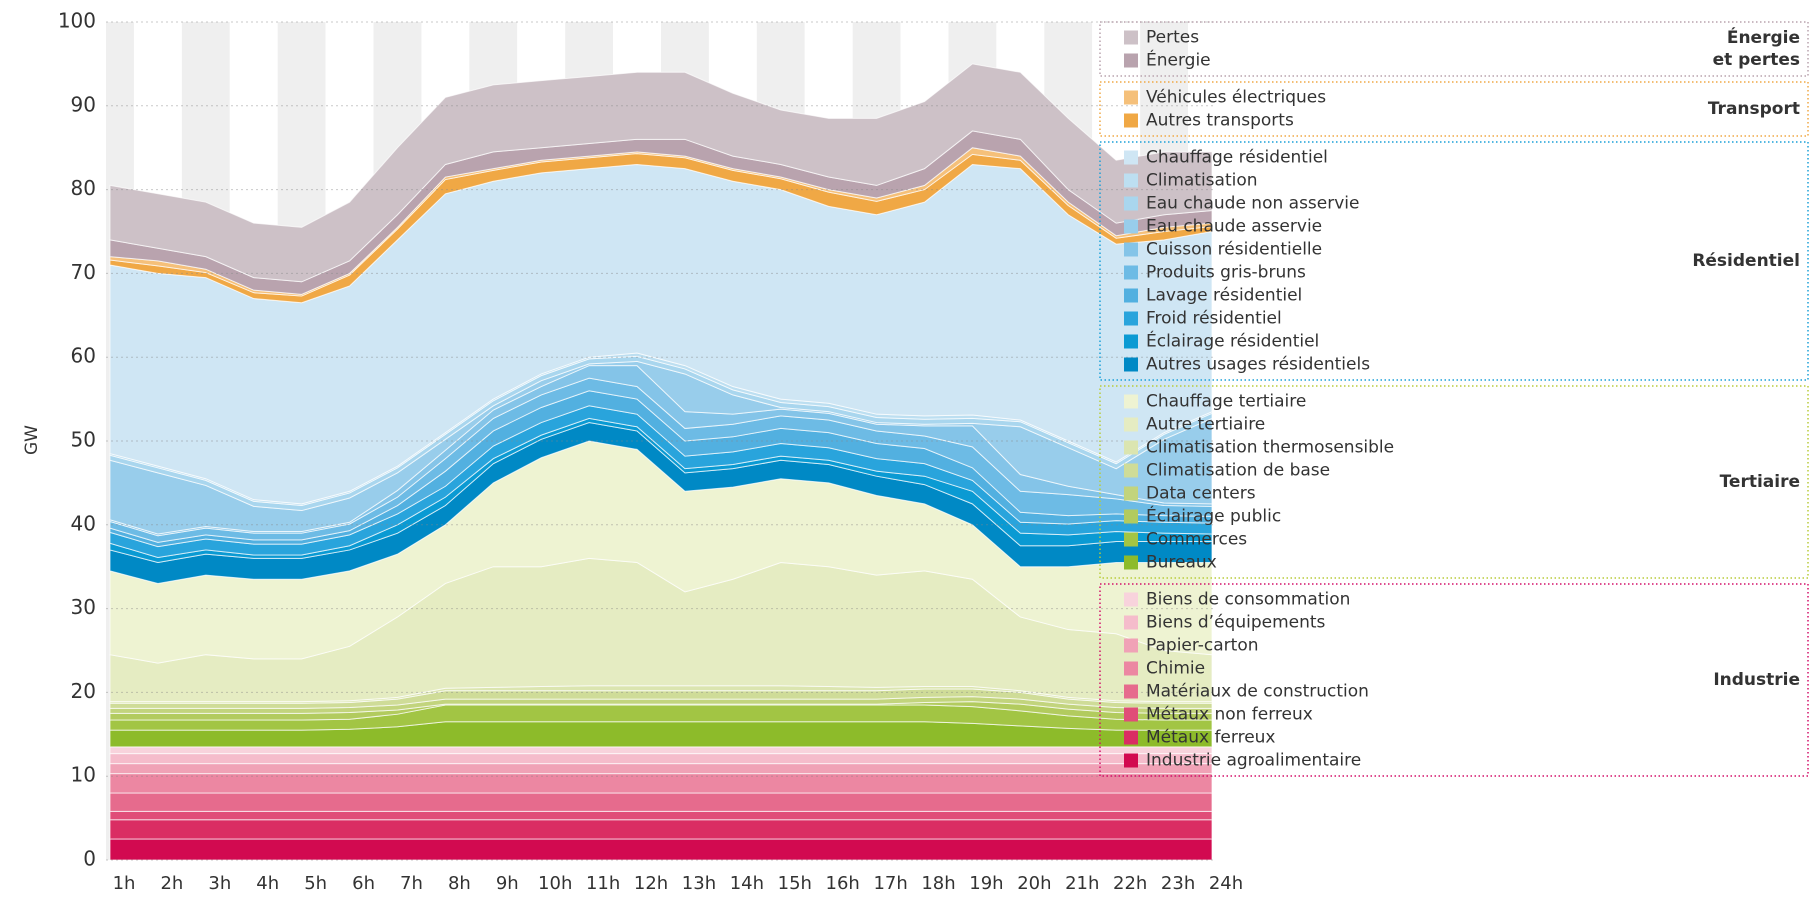 This screenshot has height=907, width=1812. What do you see at coordinates (1756, 60) in the screenshot?
I see `legend-group-label: et pertes` at bounding box center [1756, 60].